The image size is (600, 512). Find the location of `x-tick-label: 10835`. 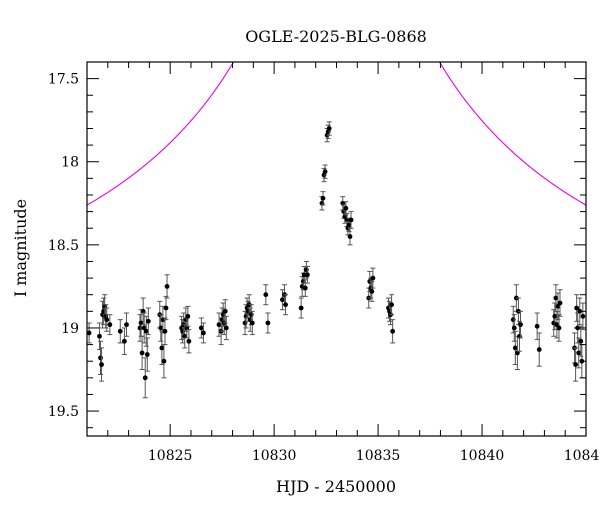

x-tick-label: 10835 is located at coordinates (378, 456).